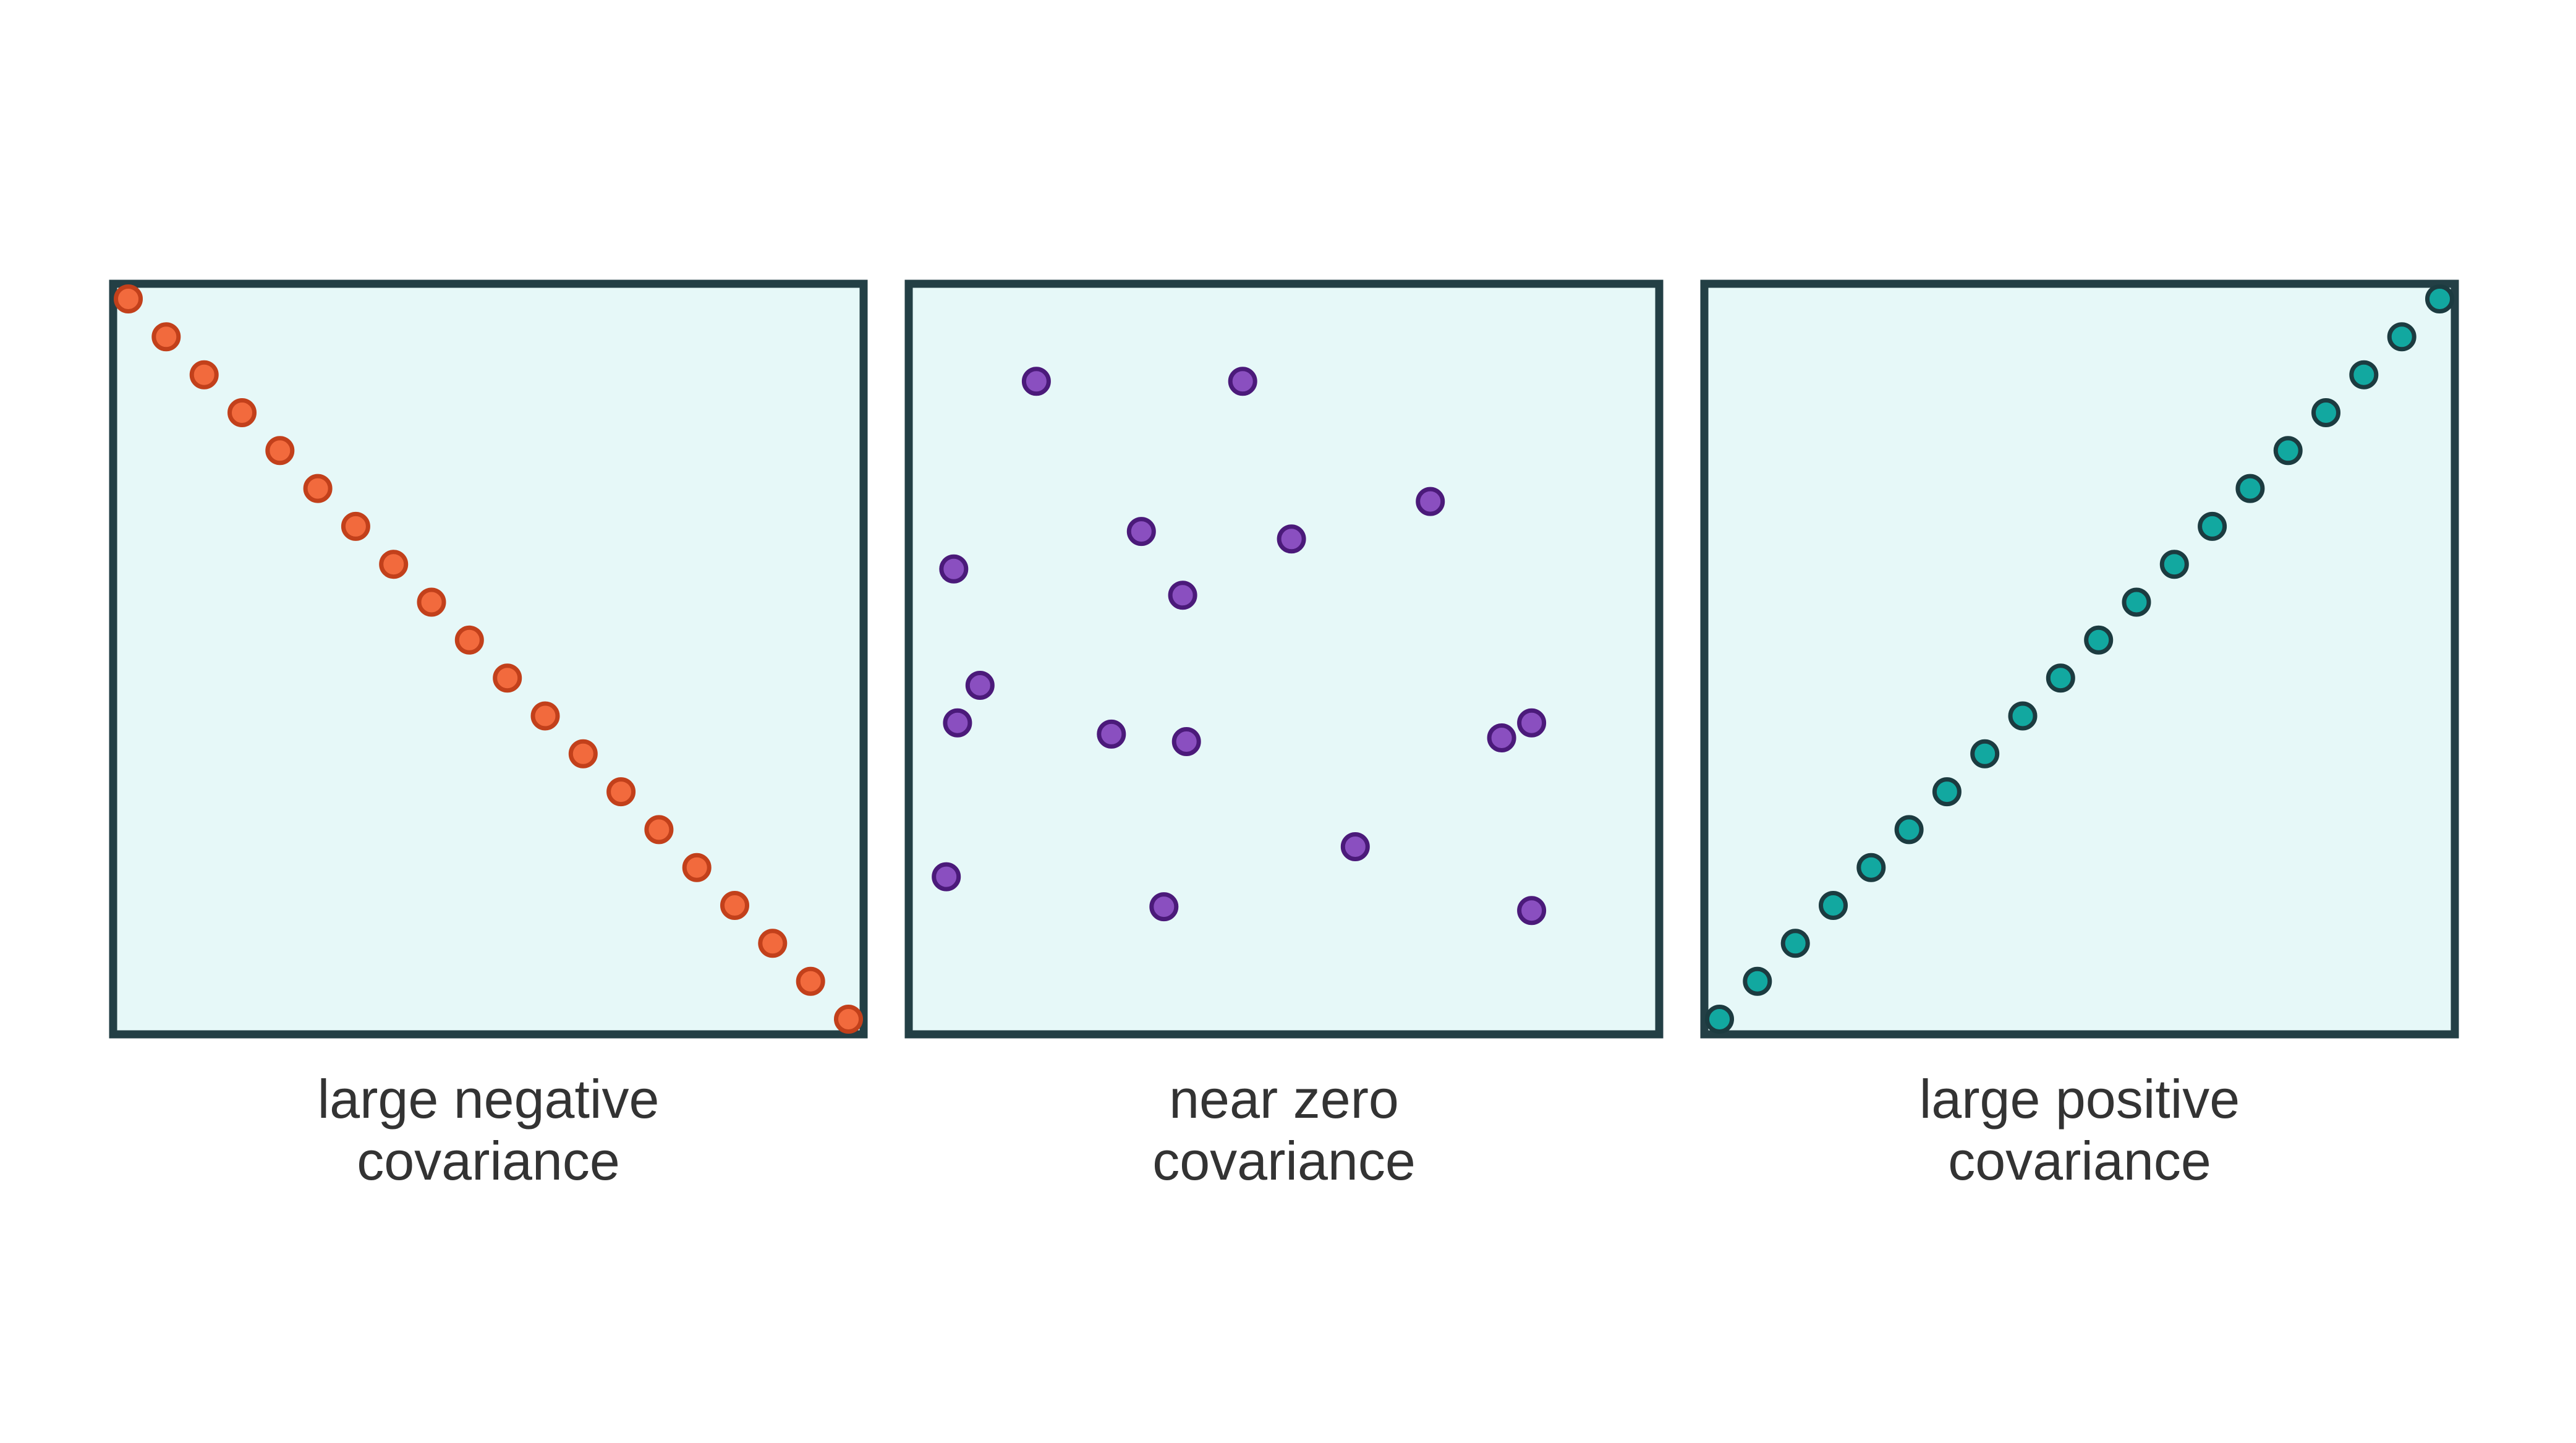 The image size is (2576, 1443). Describe the element at coordinates (1239, 646) in the screenshot. I see `points-zero` at that location.